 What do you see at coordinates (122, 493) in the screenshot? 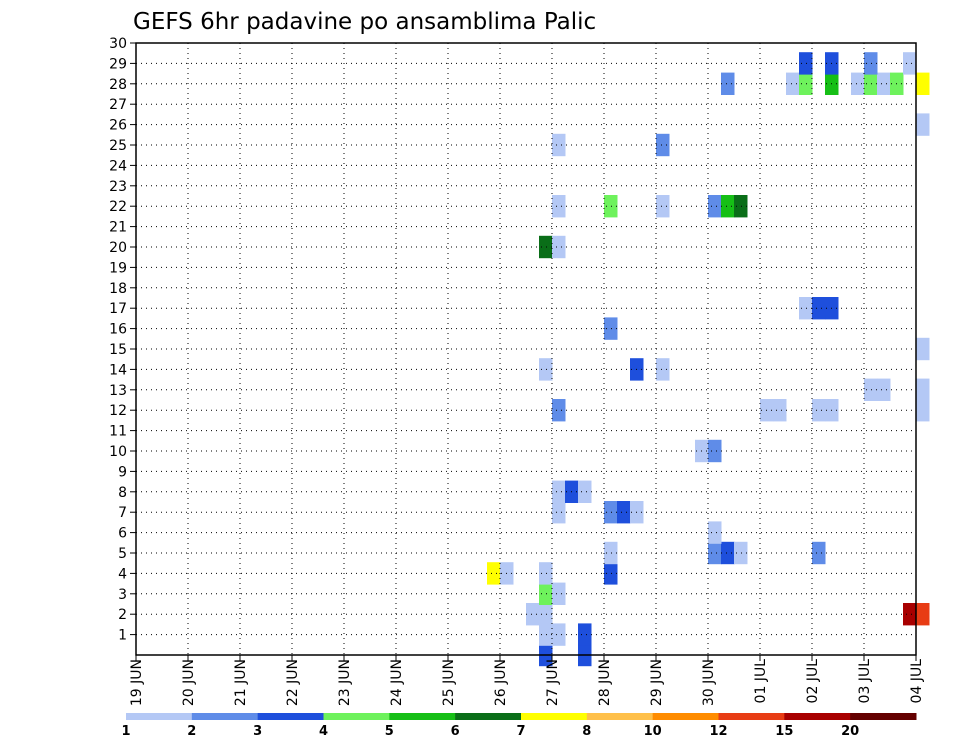
I see `y-tick-label: 8` at bounding box center [122, 493].